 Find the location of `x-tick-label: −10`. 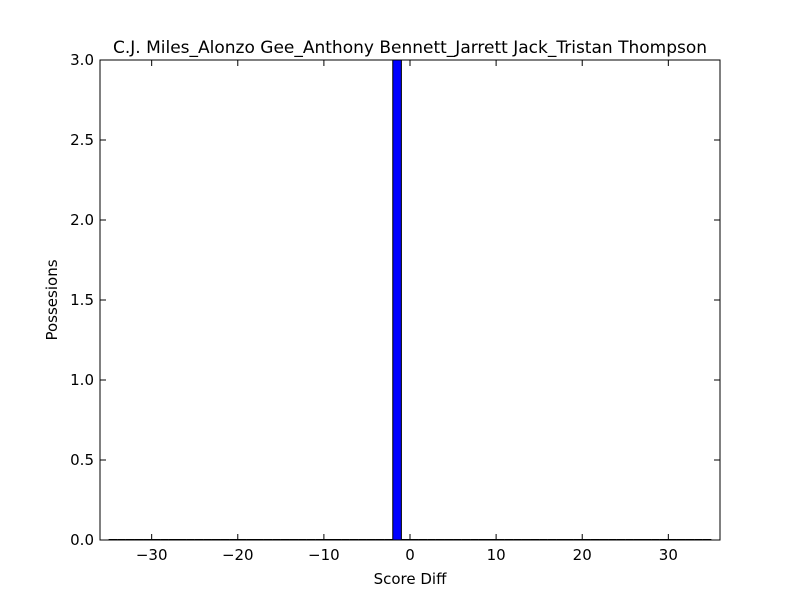

x-tick-label: −10 is located at coordinates (324, 555).